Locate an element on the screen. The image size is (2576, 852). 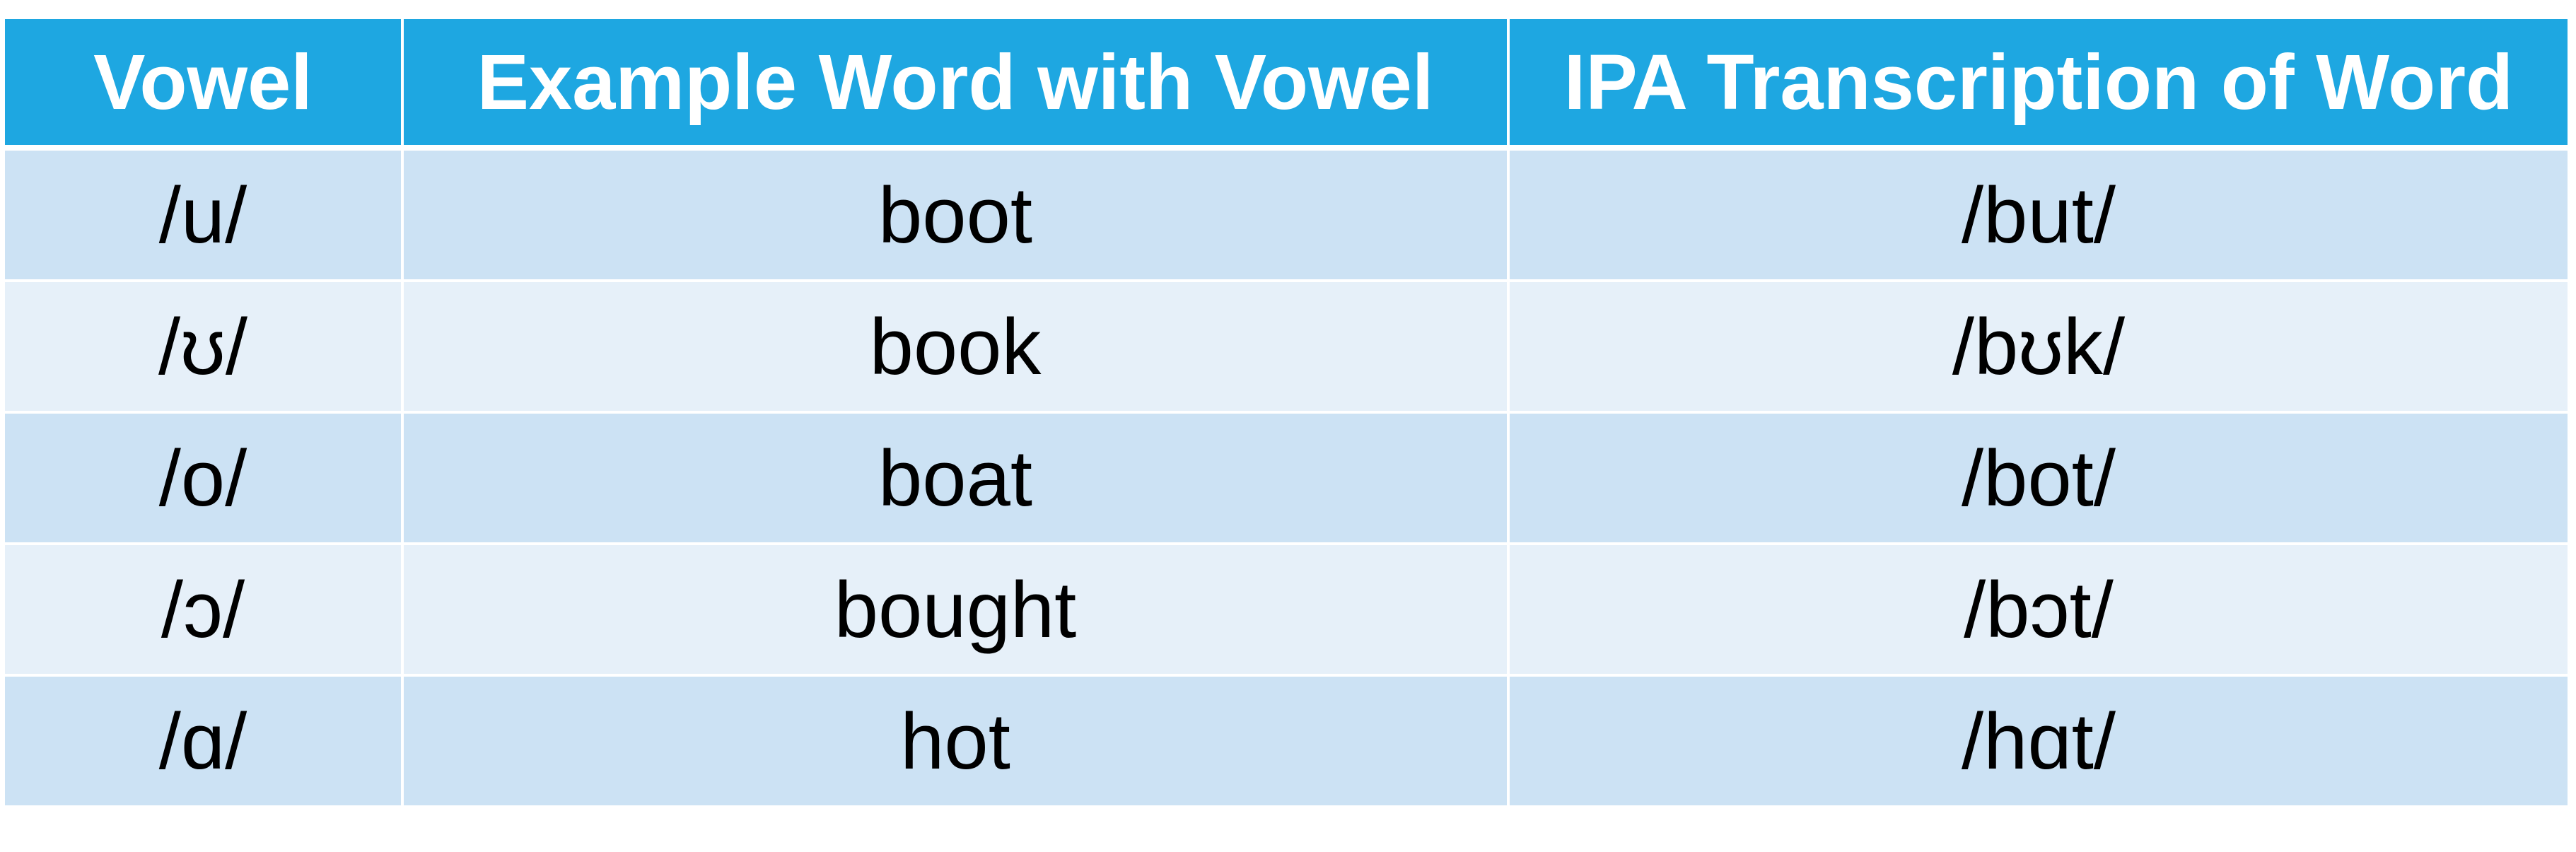
cell: hot is located at coordinates (955, 741).